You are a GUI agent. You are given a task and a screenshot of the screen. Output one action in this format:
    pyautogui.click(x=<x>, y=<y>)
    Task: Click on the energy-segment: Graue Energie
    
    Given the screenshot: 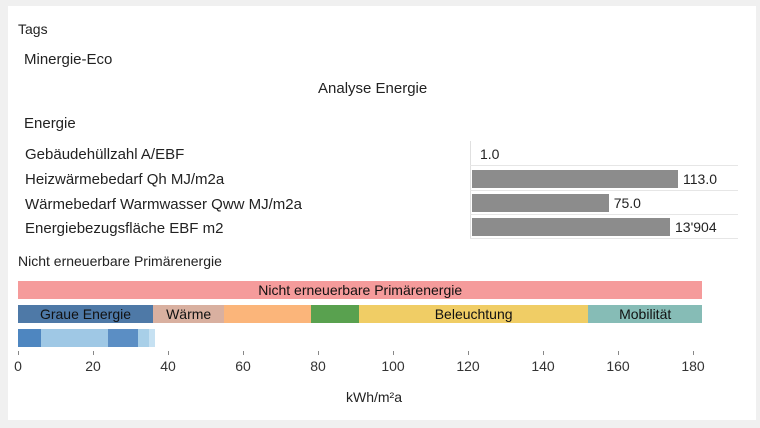 What is the action you would take?
    pyautogui.click(x=85, y=314)
    